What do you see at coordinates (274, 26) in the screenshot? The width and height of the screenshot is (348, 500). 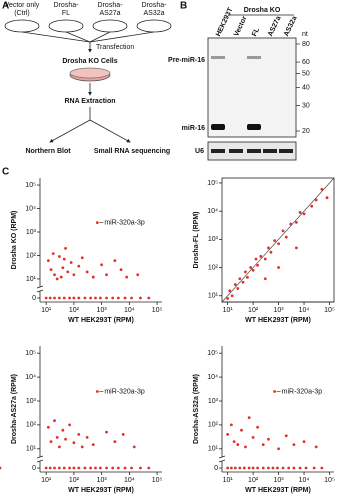 I see `lane-label: AS27a` at bounding box center [274, 26].